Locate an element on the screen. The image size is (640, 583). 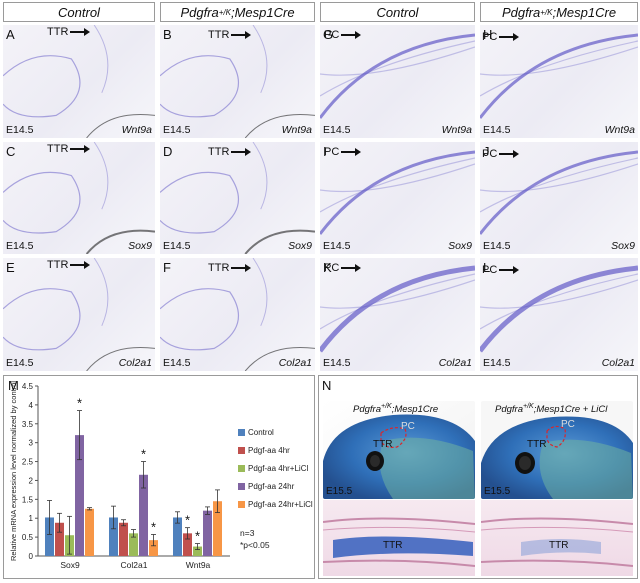
embryo-right-pc: PC is located at coordinates (568, 424).